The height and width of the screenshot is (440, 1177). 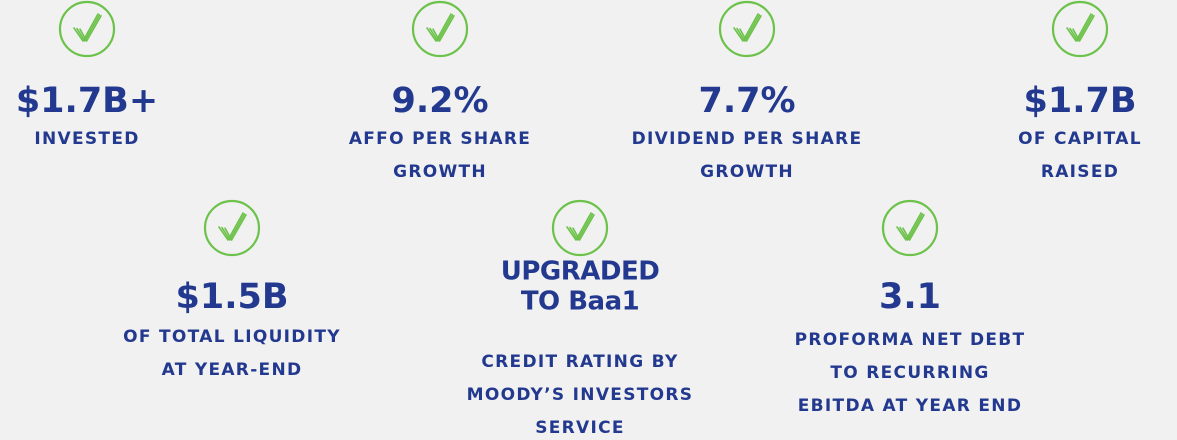 What do you see at coordinates (580, 428) in the screenshot?
I see `stat-label: SERVICE` at bounding box center [580, 428].